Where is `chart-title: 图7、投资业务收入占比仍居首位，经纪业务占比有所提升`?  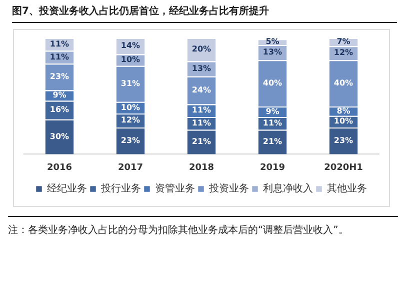
chart-title: 图7、投资业务收入占比仍居首位，经纪业务占比有所提升 is located at coordinates (204, 13).